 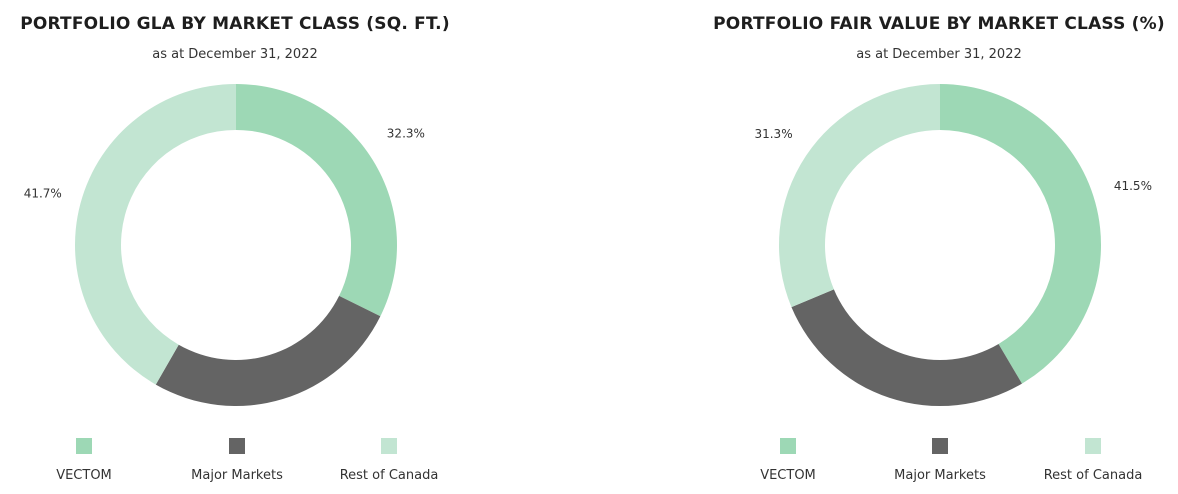 I want to click on chart-title: PORTFOLIO FAIR VALUE BY MARKET CLASS (%), so click(x=939, y=24).